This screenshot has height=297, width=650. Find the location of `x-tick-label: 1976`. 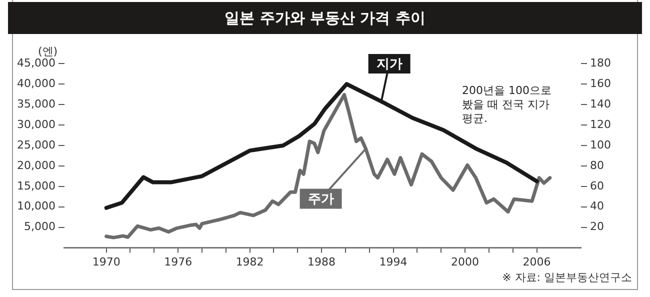

x-tick-label: 1976 is located at coordinates (178, 261).